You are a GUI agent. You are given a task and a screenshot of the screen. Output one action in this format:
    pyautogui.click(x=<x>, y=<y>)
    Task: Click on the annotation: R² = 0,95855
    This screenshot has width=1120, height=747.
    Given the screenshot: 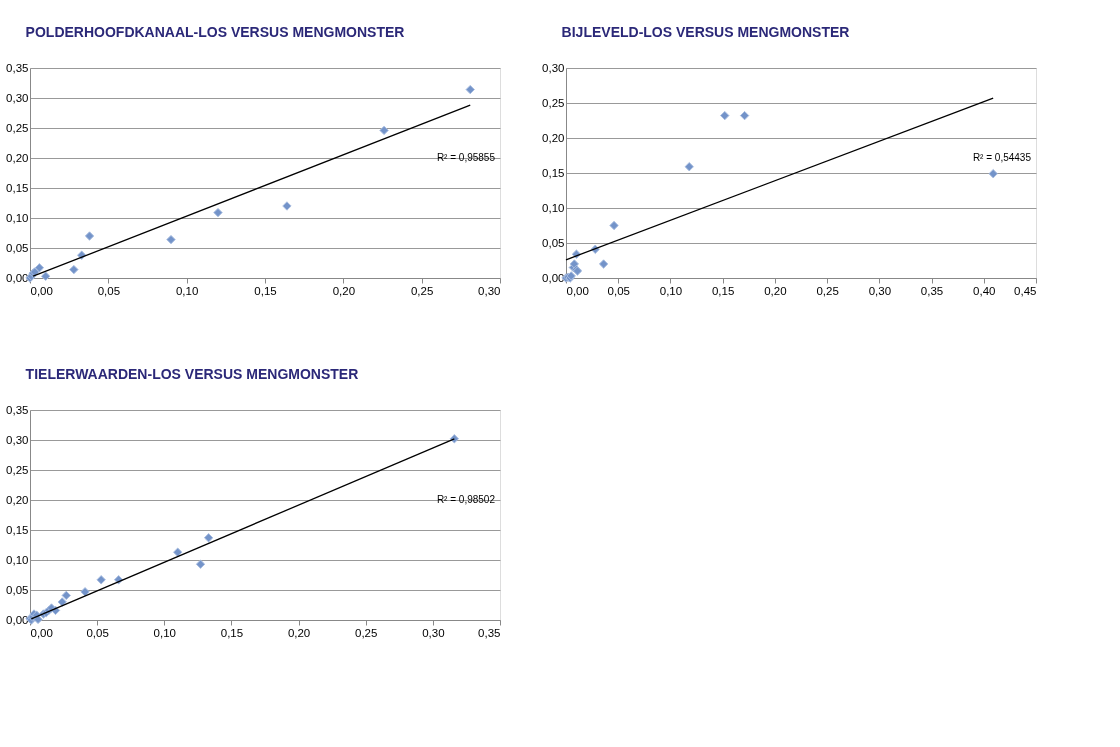 What is the action you would take?
    pyautogui.click(x=466, y=158)
    